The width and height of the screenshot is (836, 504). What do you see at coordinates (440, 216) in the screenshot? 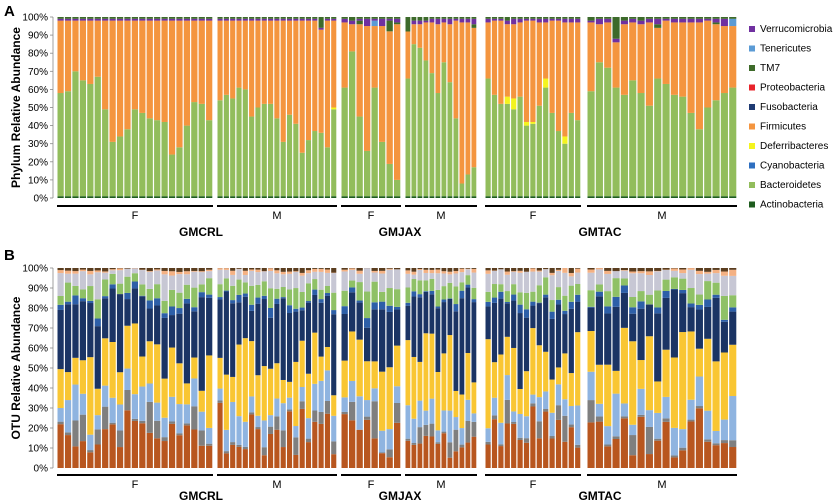
I see `panel-a-subgroup-label: M` at bounding box center [440, 216].